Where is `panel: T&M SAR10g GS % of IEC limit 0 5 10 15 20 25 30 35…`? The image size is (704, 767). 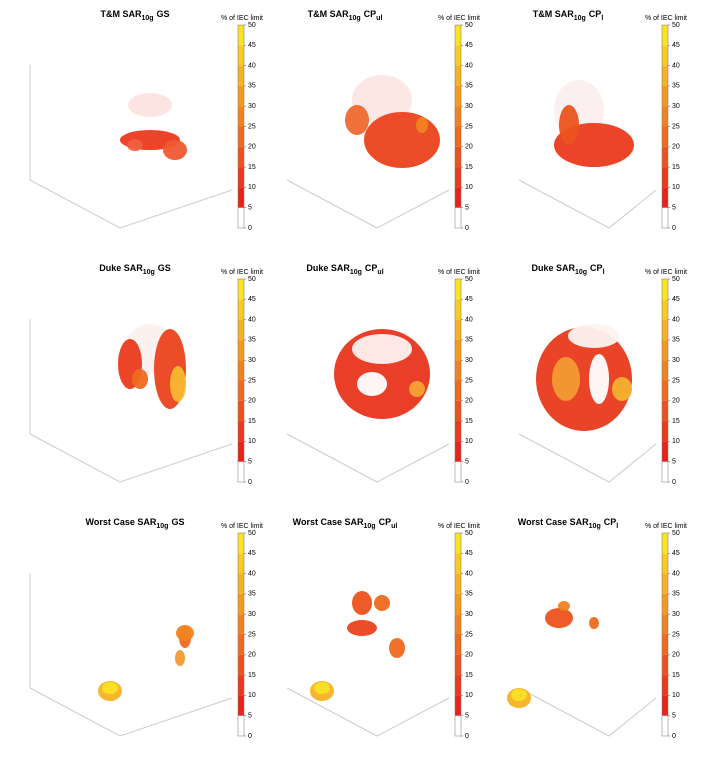
panel: T&M SAR10g GS % of IEC limit 0 5 10 15 20 25 30 35… is located at coordinates (146, 120).